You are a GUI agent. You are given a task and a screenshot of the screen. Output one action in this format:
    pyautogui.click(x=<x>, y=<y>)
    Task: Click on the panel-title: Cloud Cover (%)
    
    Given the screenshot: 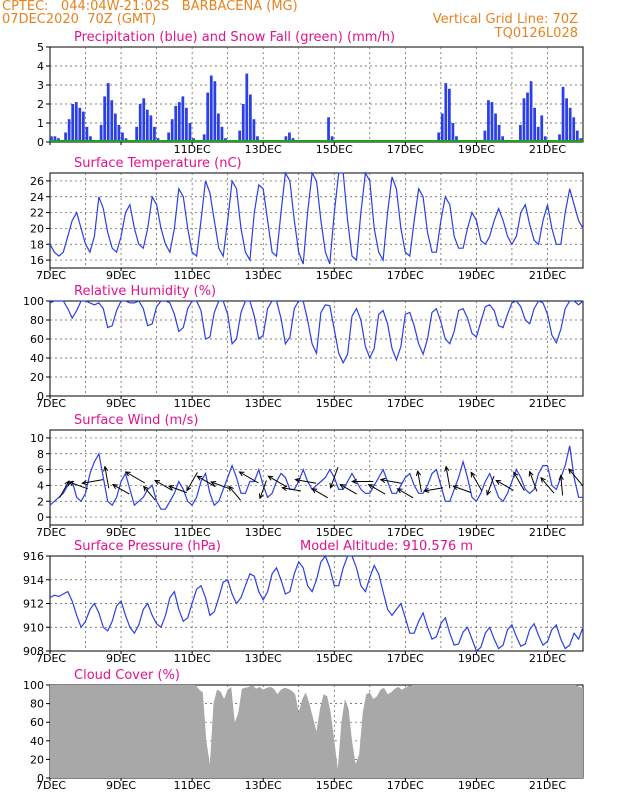 What is the action you would take?
    pyautogui.click(x=127, y=675)
    